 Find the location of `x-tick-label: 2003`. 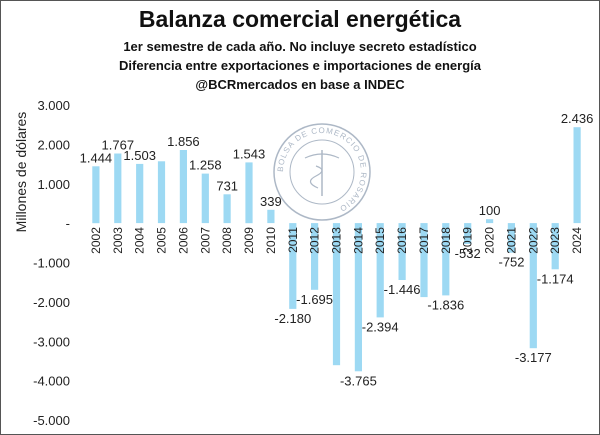

x-tick-label: 2003 is located at coordinates (118, 240).